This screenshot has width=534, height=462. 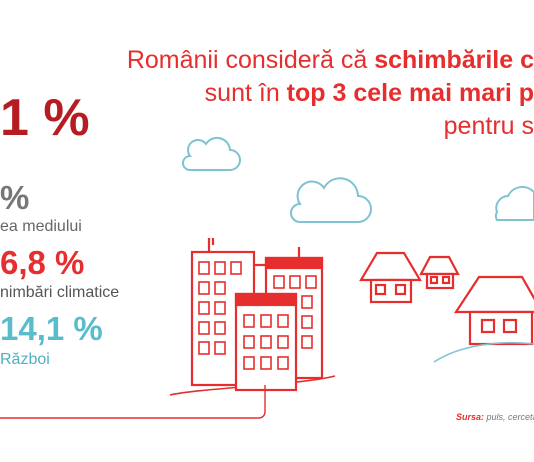 What do you see at coordinates (45, 118) in the screenshot?
I see `big-stat-value: 1 %` at bounding box center [45, 118].